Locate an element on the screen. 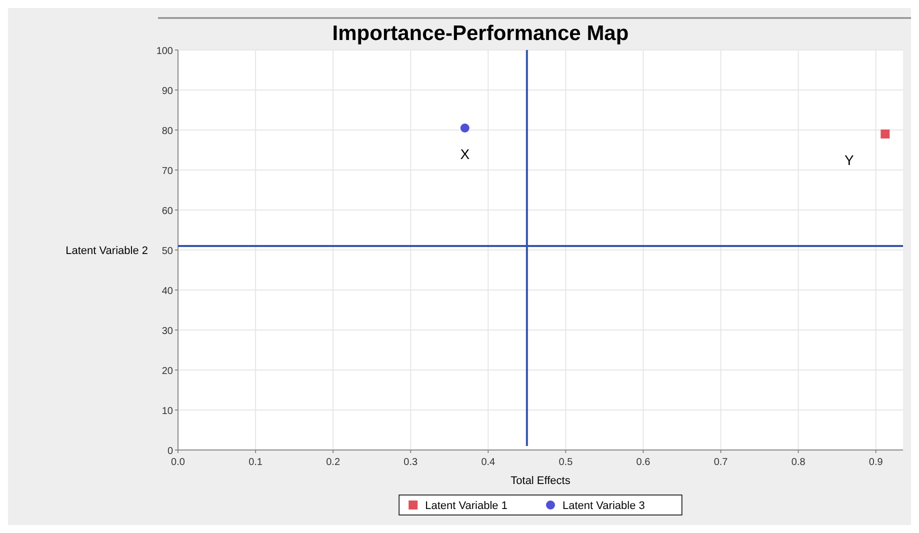 This screenshot has width=919, height=533. x-tick-label: 0.8 is located at coordinates (798, 462).